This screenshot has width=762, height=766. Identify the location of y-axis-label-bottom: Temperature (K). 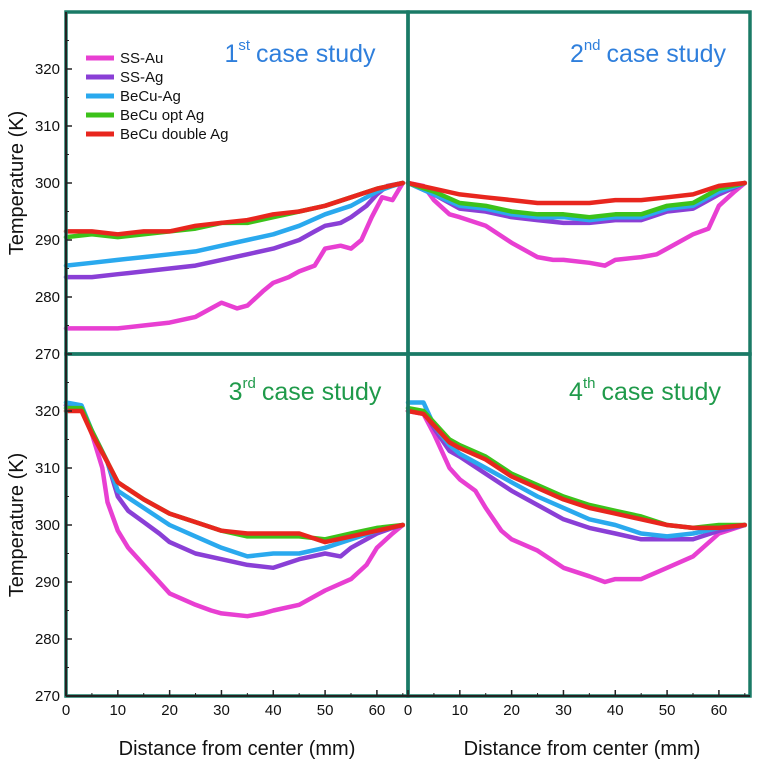
(17, 525).